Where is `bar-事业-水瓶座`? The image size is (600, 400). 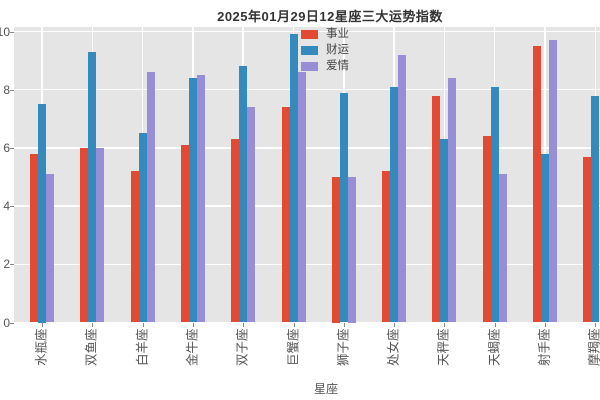
bar-事业-水瓶座 is located at coordinates (34, 238).